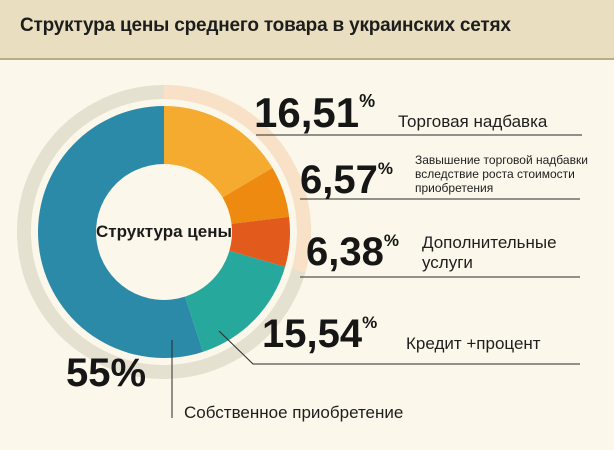  What do you see at coordinates (495, 174) in the screenshot?
I see `category-label-s1-line2: вследствие роста стоимости` at bounding box center [495, 174].